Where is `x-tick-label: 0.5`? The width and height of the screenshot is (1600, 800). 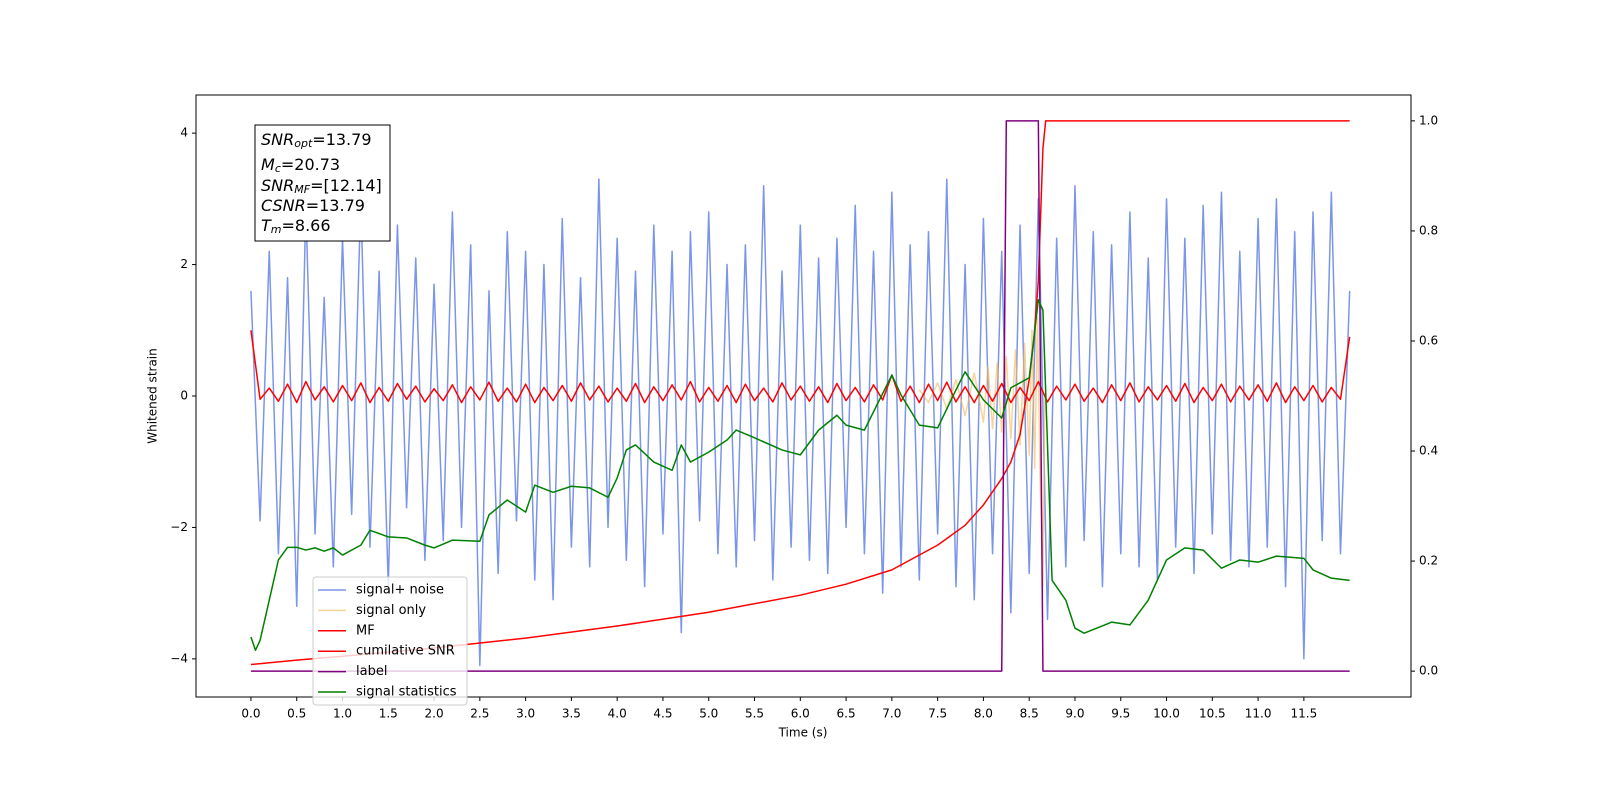
x-tick-label: 0.5 is located at coordinates (296, 714).